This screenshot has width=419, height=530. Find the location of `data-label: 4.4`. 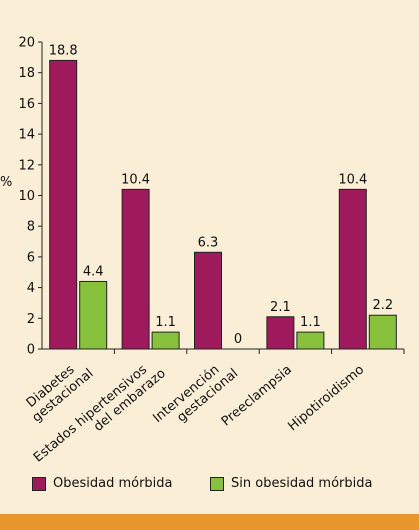

data-label: 4.4 is located at coordinates (93, 271).